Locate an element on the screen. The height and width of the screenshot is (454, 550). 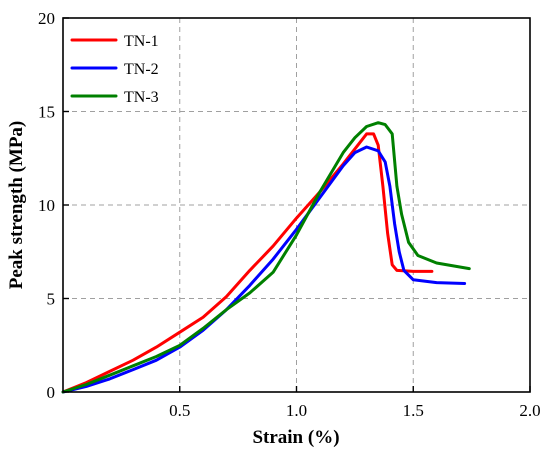
legend-label-tn-3: TN-3 is located at coordinates (141, 97).